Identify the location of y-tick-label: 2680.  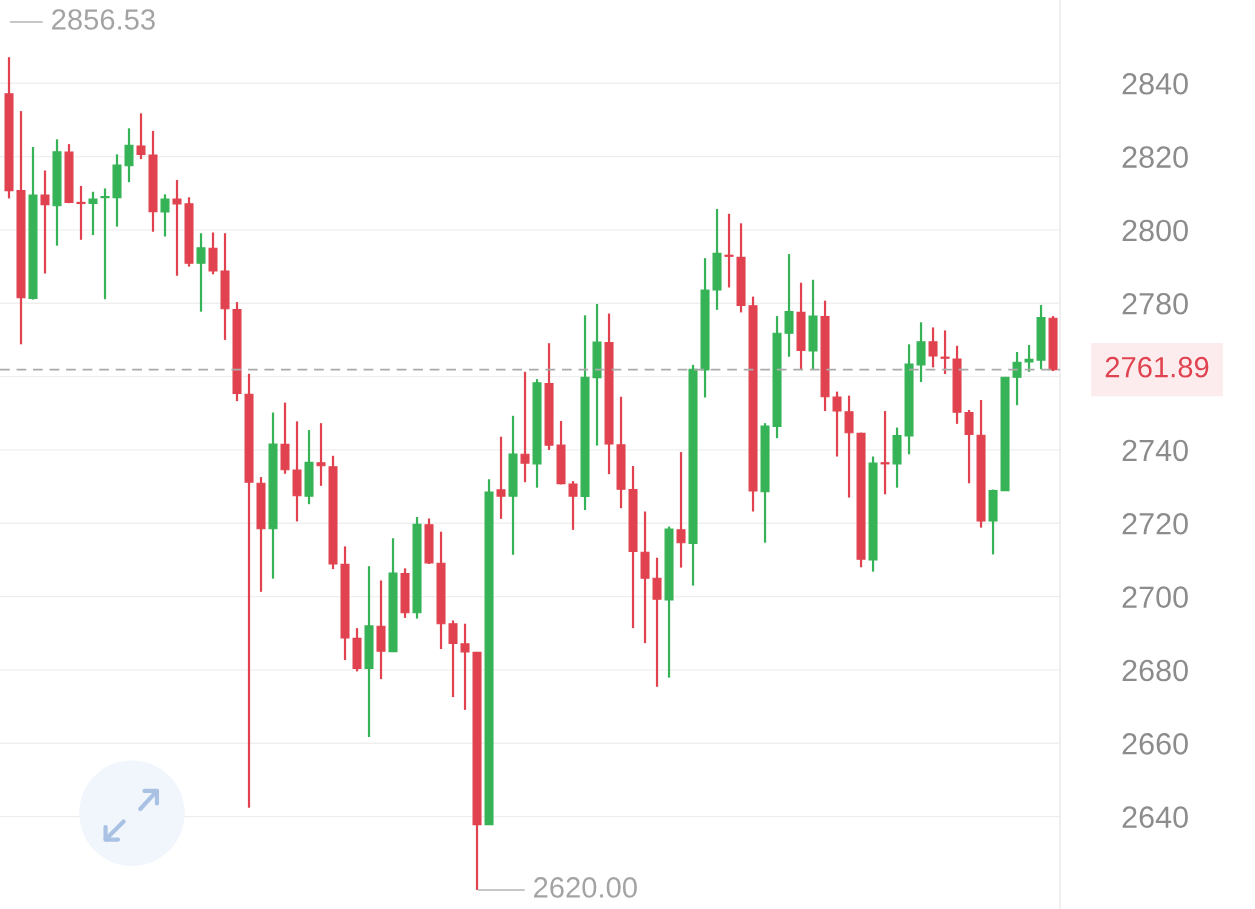
(1155, 670).